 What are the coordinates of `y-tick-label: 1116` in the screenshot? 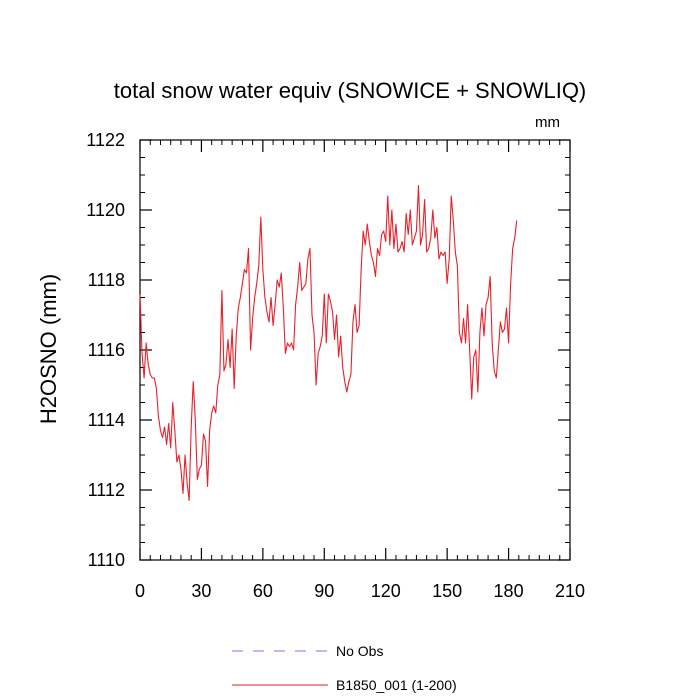 It's located at (106, 350).